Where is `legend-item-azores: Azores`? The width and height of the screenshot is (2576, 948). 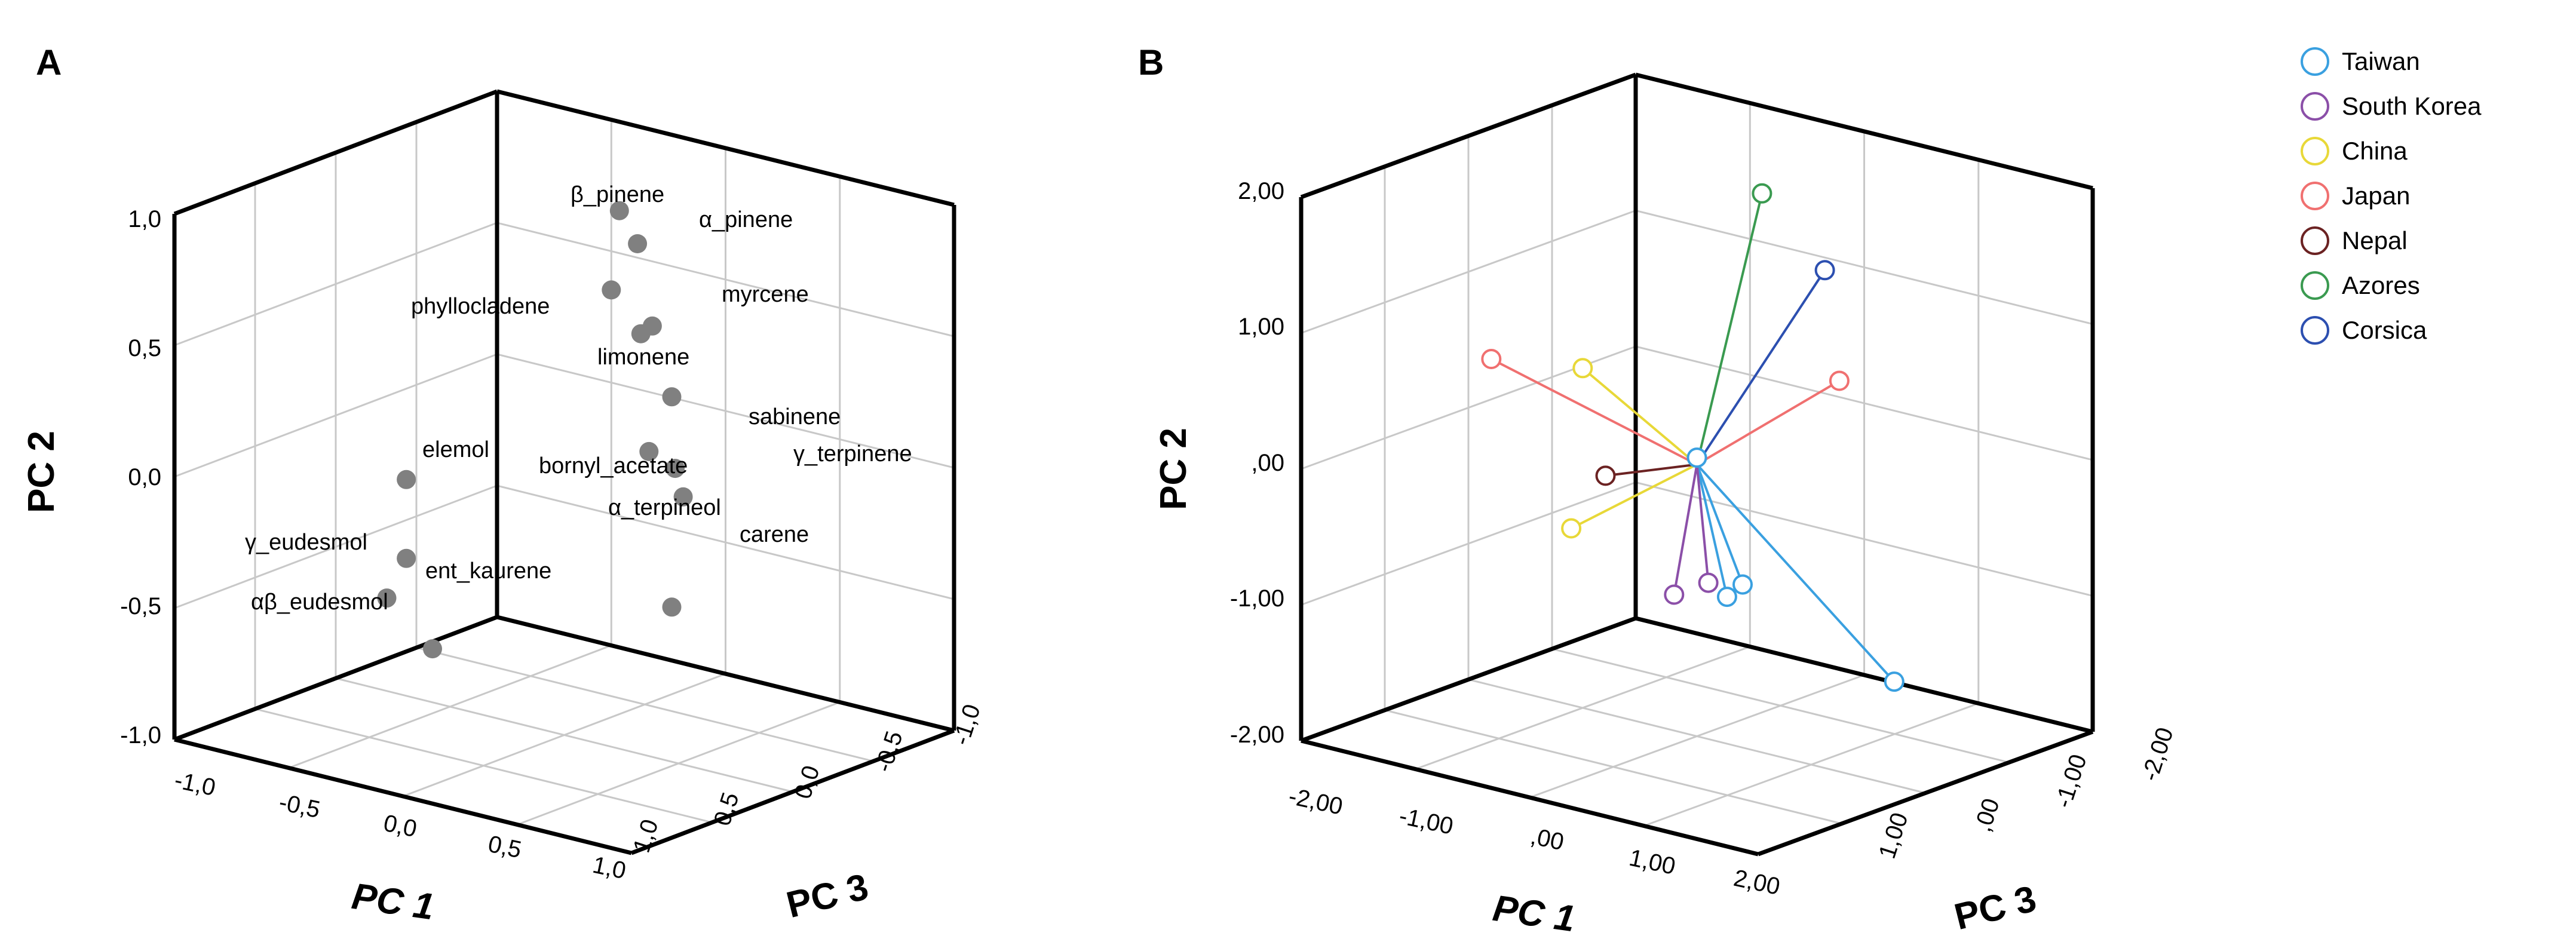 legend-item-azores: Azores is located at coordinates (2360, 285).